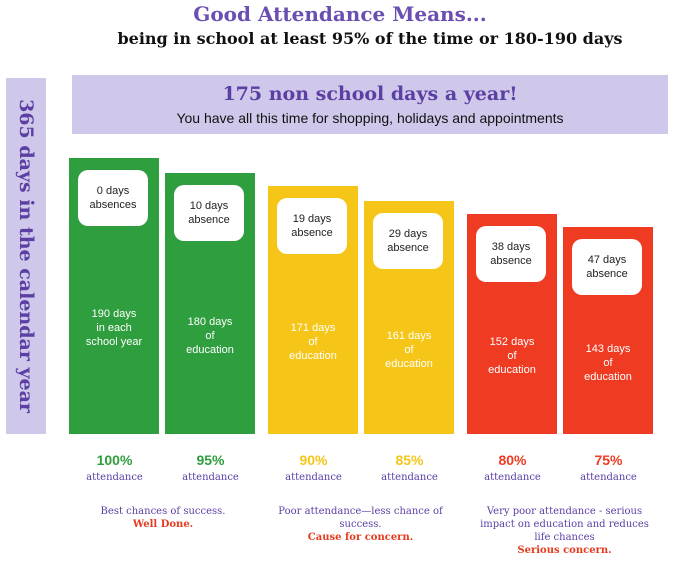  I want to click on attendance-percent: 95%, so click(210, 460).